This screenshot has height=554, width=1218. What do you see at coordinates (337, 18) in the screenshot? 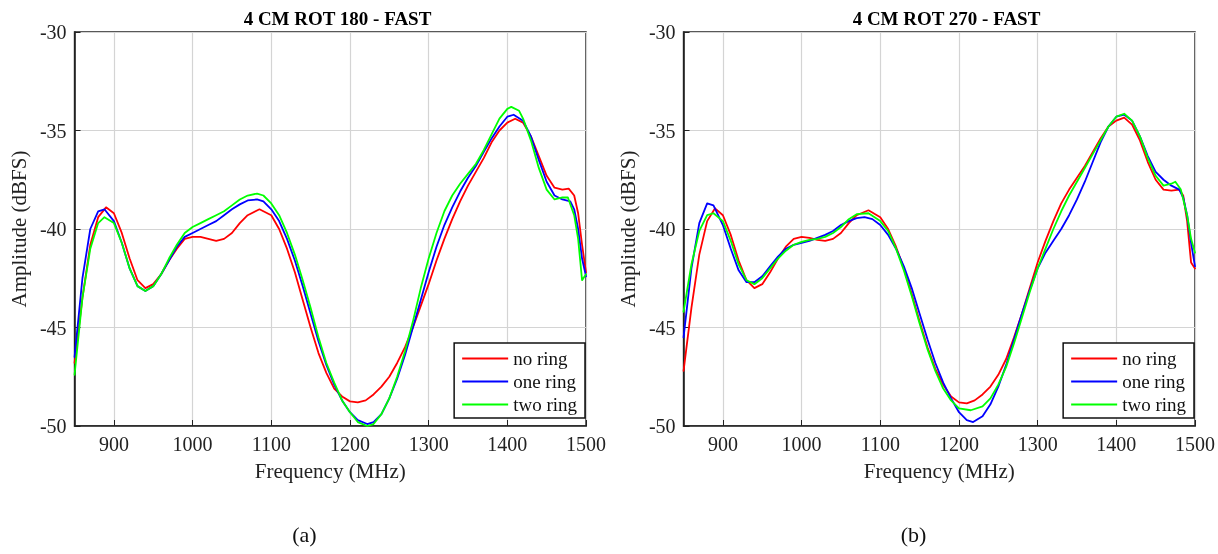
I see `chart-title: 4 CM ROT 180 - FAST` at bounding box center [337, 18].